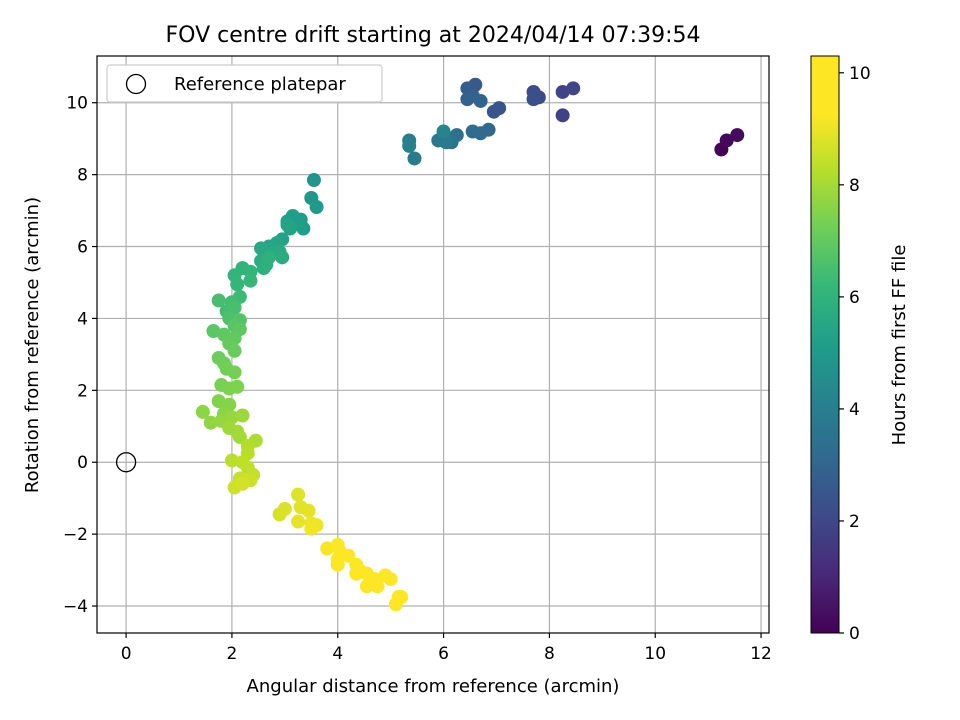  I want to click on x-tick-label: 8, so click(549, 654).